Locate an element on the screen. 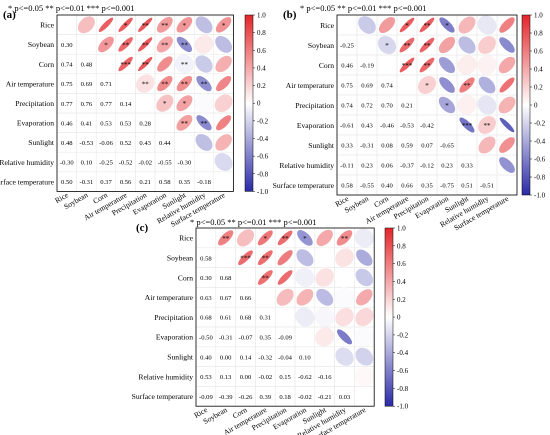 The width and height of the screenshot is (550, 435). significance-legend: * p<=0.05 ** p<=0.01 *** p<=0.001 is located at coordinates (71, 8).